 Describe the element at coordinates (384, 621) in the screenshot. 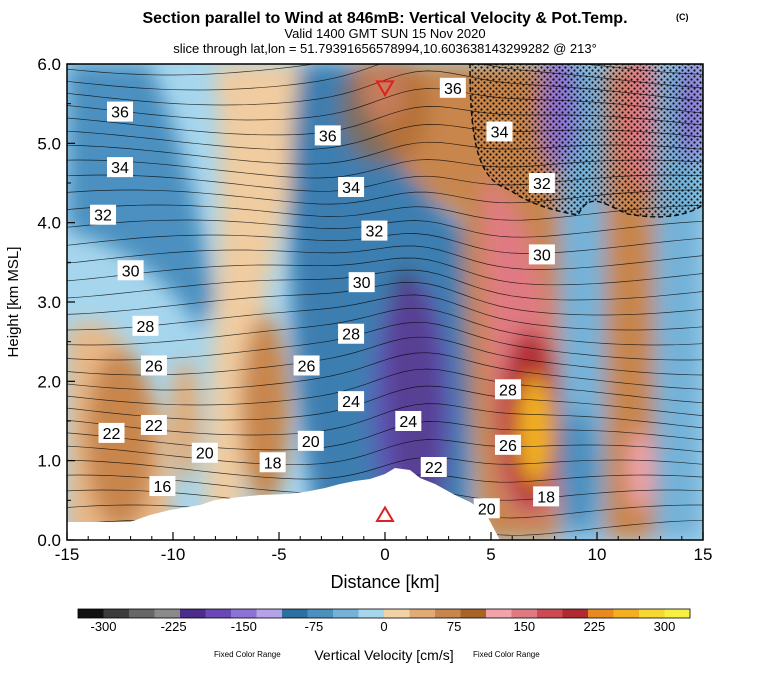

I see `colorbar: -300 -225 -150 -75 0 75 150 225 300` at that location.